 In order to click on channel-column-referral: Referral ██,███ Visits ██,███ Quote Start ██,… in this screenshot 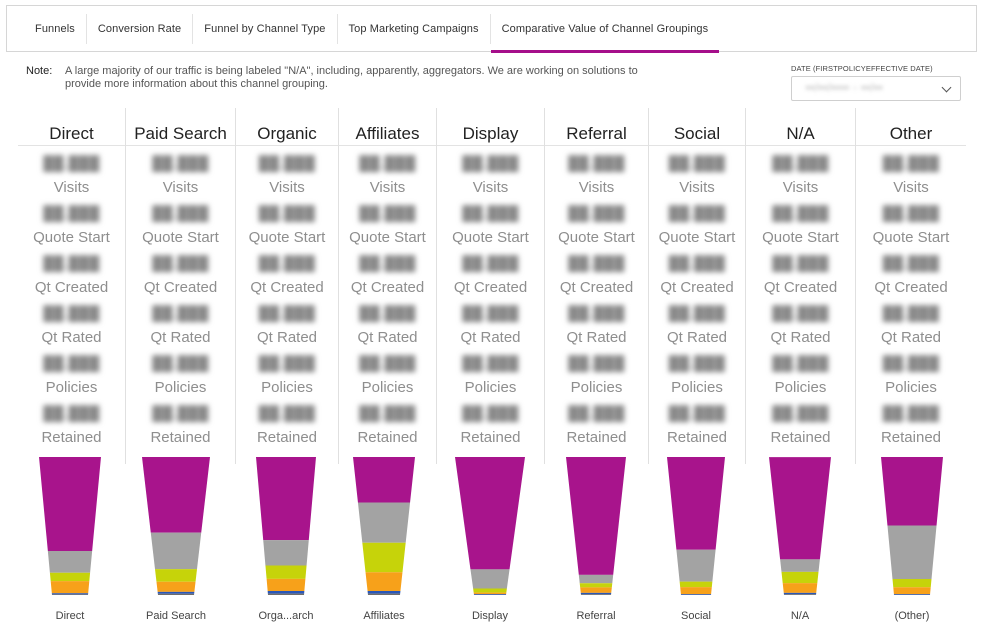, I will do `click(596, 286)`.